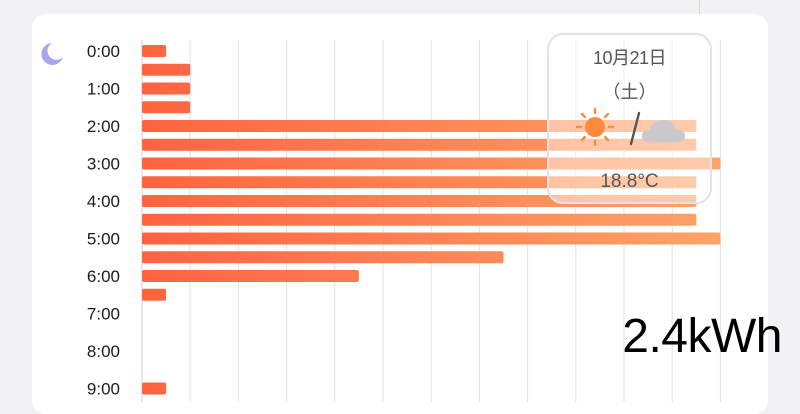  What do you see at coordinates (103, 51) in the screenshot?
I see `y-tick-label: 0:00` at bounding box center [103, 51].